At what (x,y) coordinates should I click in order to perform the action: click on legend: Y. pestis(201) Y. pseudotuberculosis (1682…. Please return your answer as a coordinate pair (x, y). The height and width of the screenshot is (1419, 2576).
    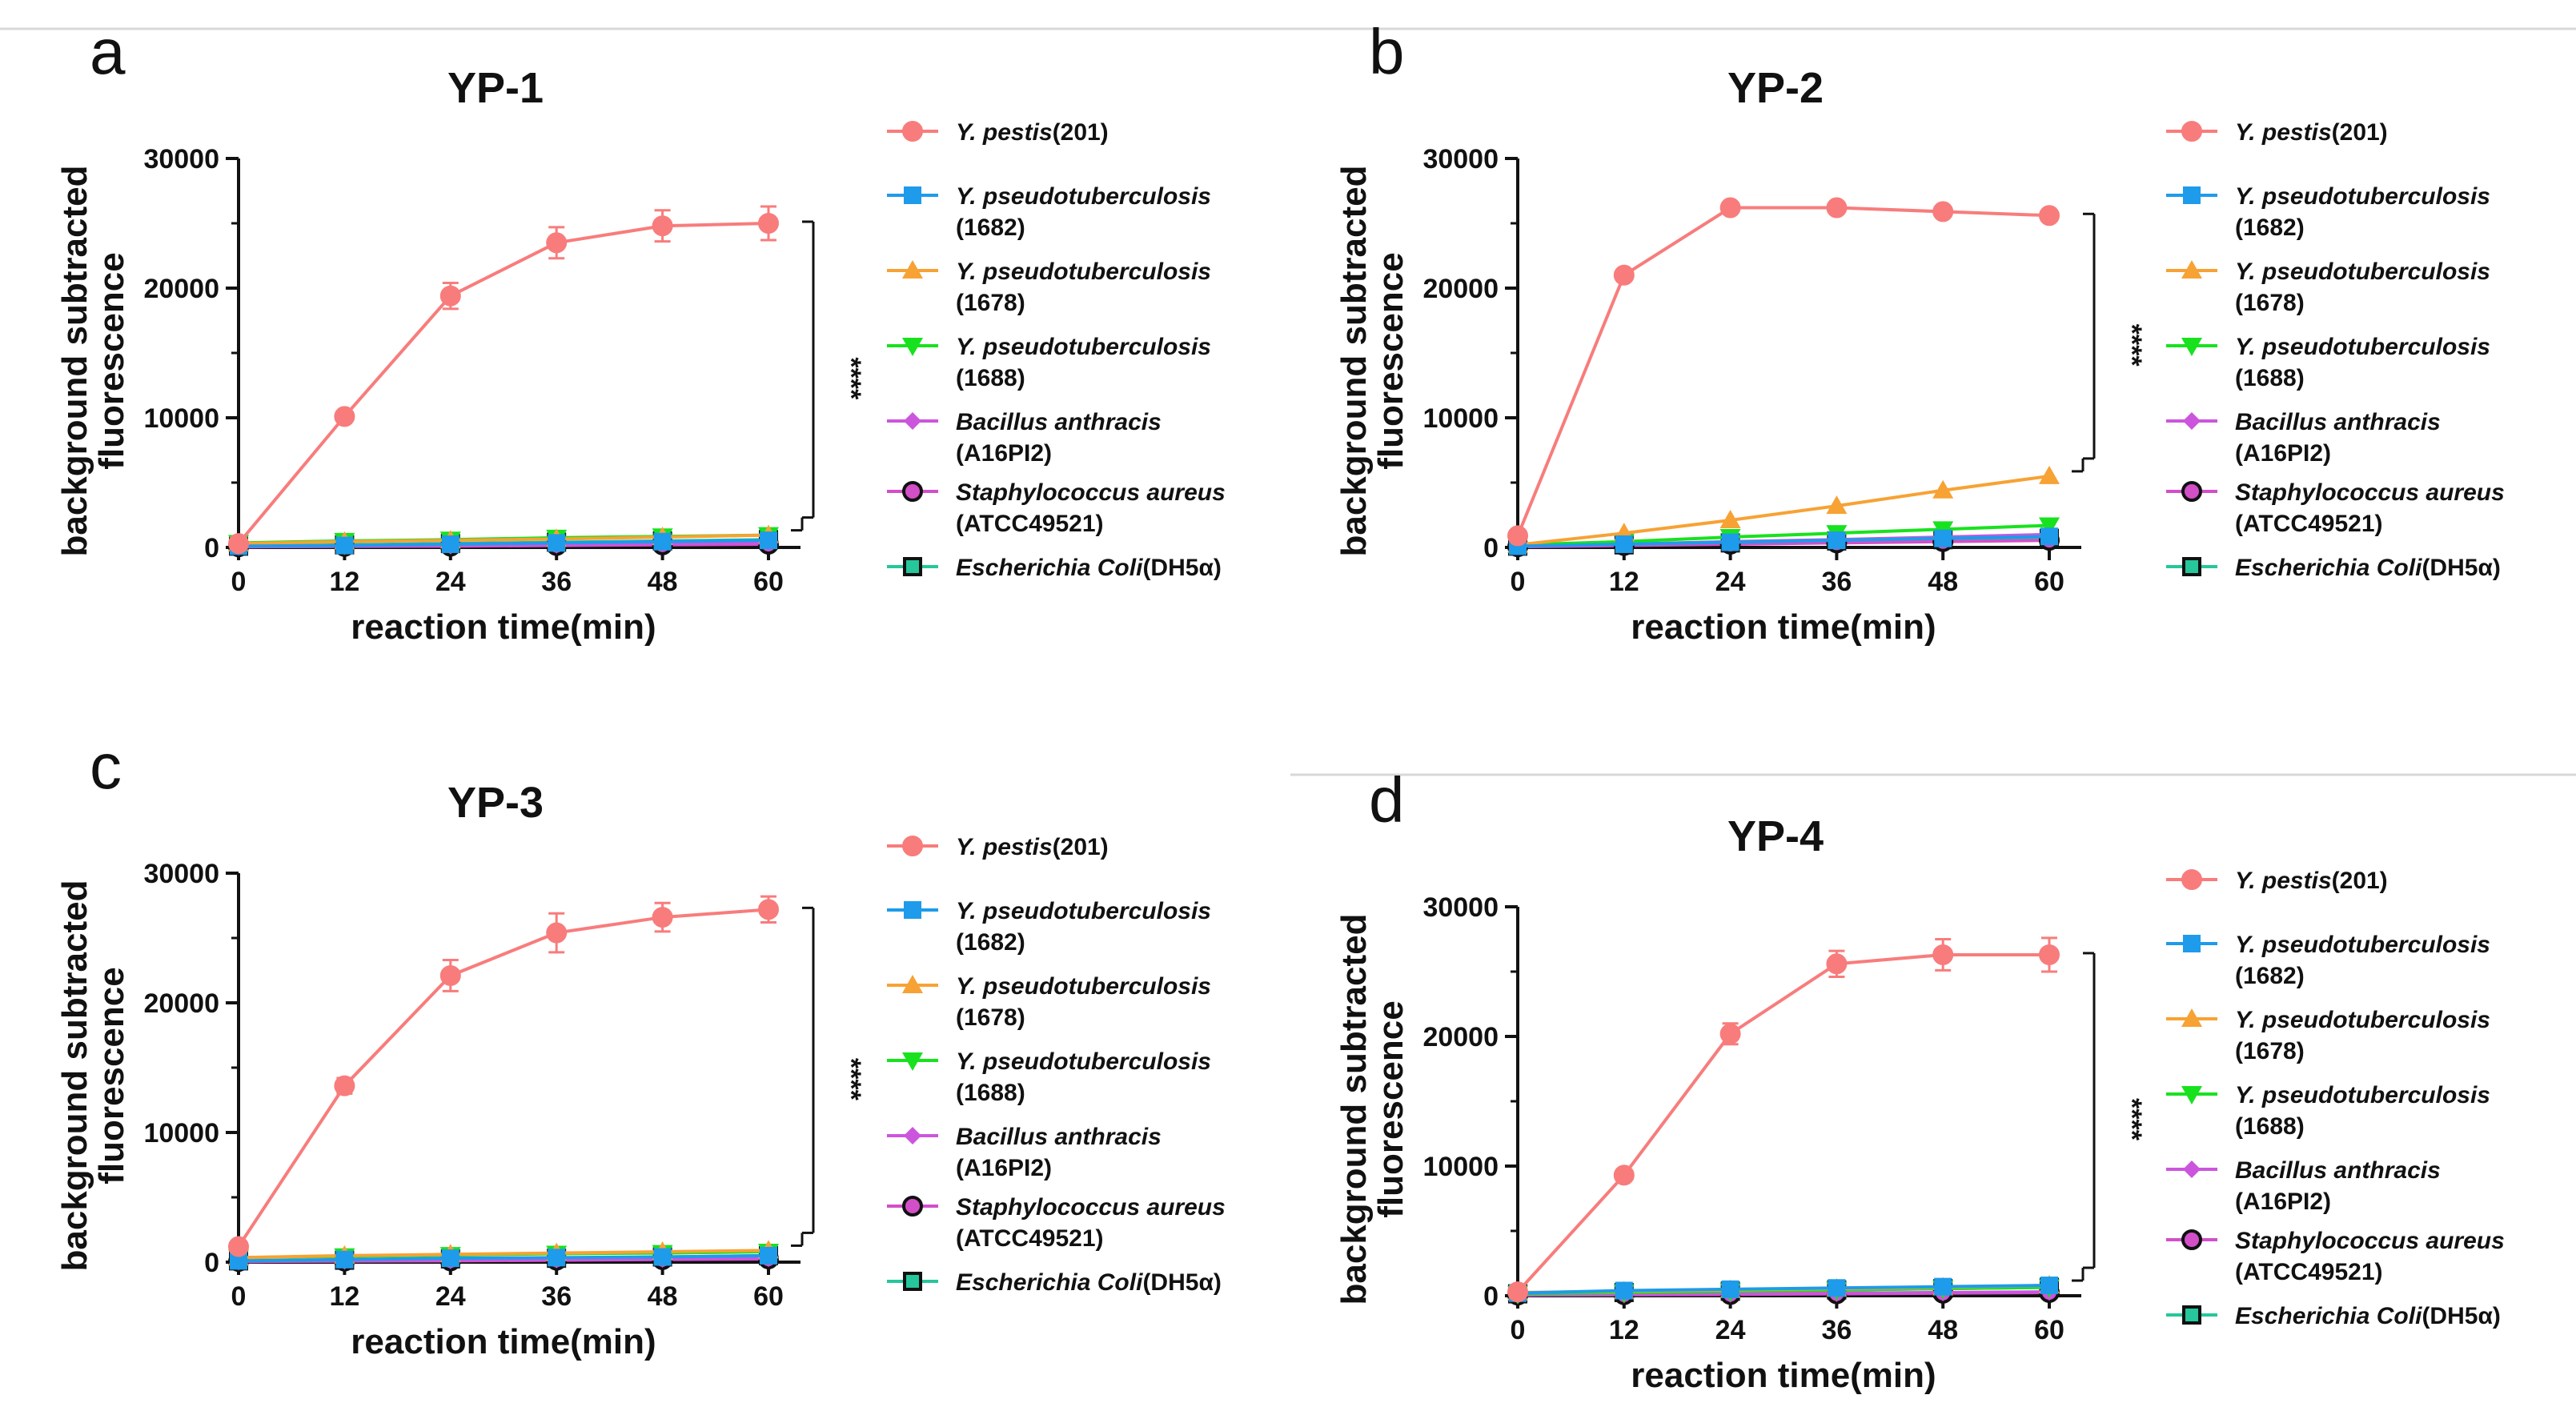
    Looking at the image, I should click on (2335, 350).